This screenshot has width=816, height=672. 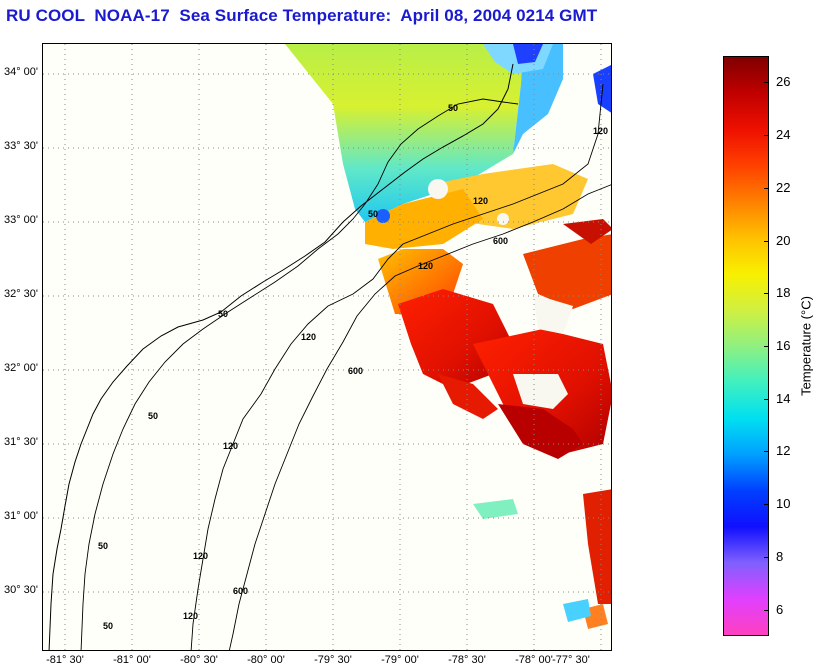 I want to click on lat-label: 31° 30', so click(x=20, y=442).